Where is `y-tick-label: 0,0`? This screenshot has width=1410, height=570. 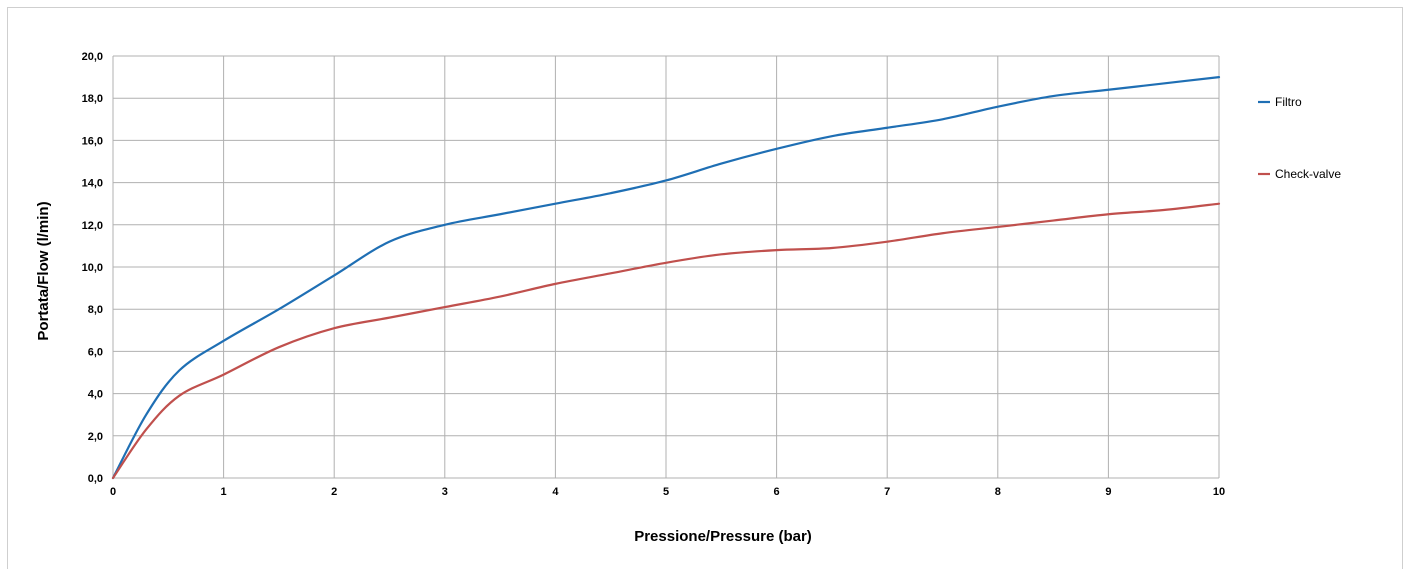
y-tick-label: 0,0 is located at coordinates (95, 479).